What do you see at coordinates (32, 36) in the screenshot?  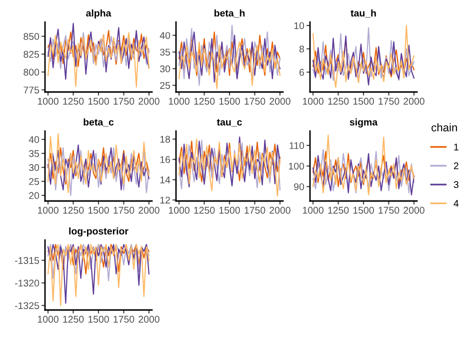 I see `y-tick-label: 850` at bounding box center [32, 36].